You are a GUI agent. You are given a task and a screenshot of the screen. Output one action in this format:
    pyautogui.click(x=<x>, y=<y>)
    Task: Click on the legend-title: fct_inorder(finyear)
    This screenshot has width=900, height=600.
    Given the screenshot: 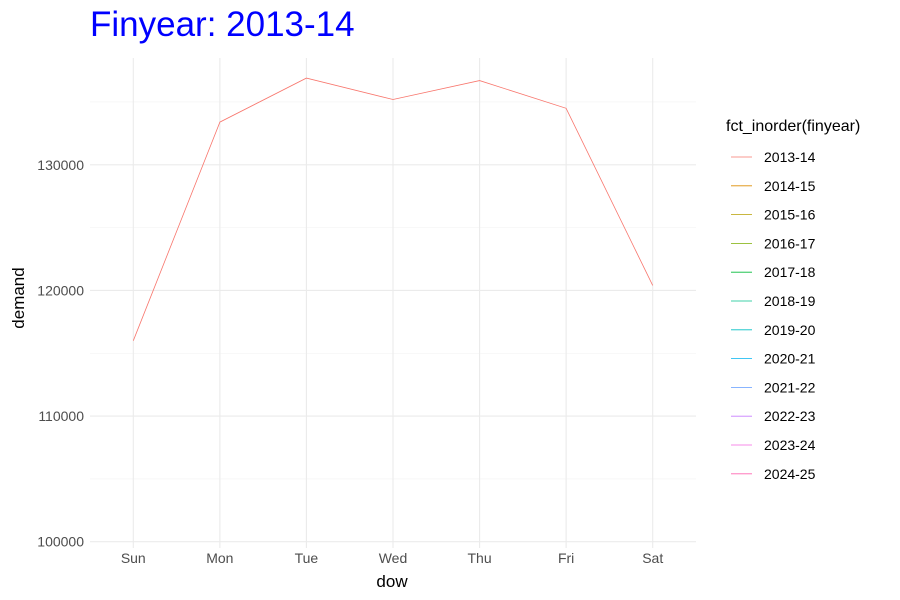 What is the action you would take?
    pyautogui.click(x=793, y=126)
    